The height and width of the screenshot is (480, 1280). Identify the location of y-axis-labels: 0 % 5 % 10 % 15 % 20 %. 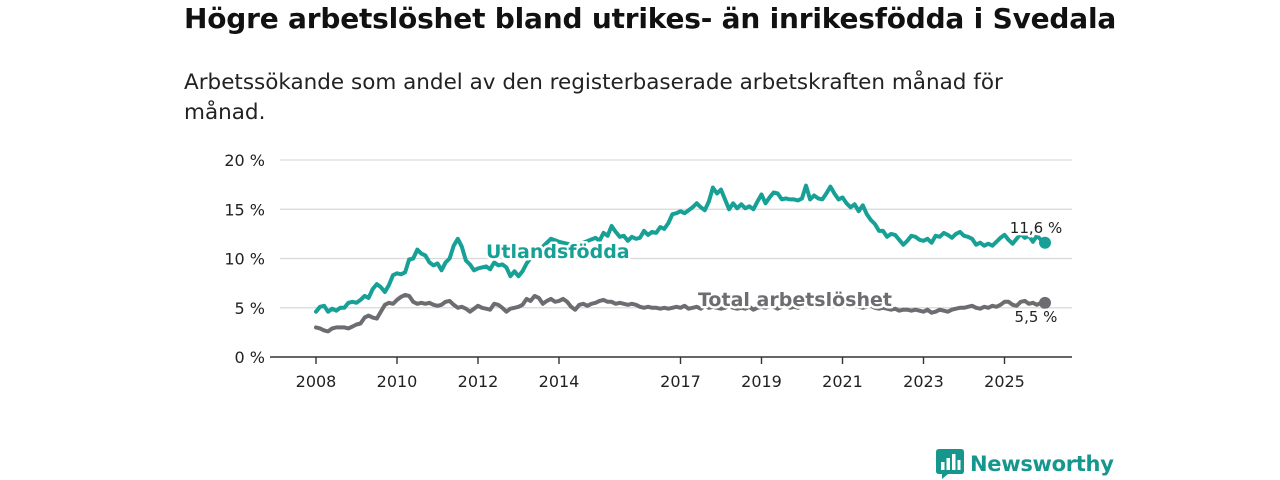
(244, 259).